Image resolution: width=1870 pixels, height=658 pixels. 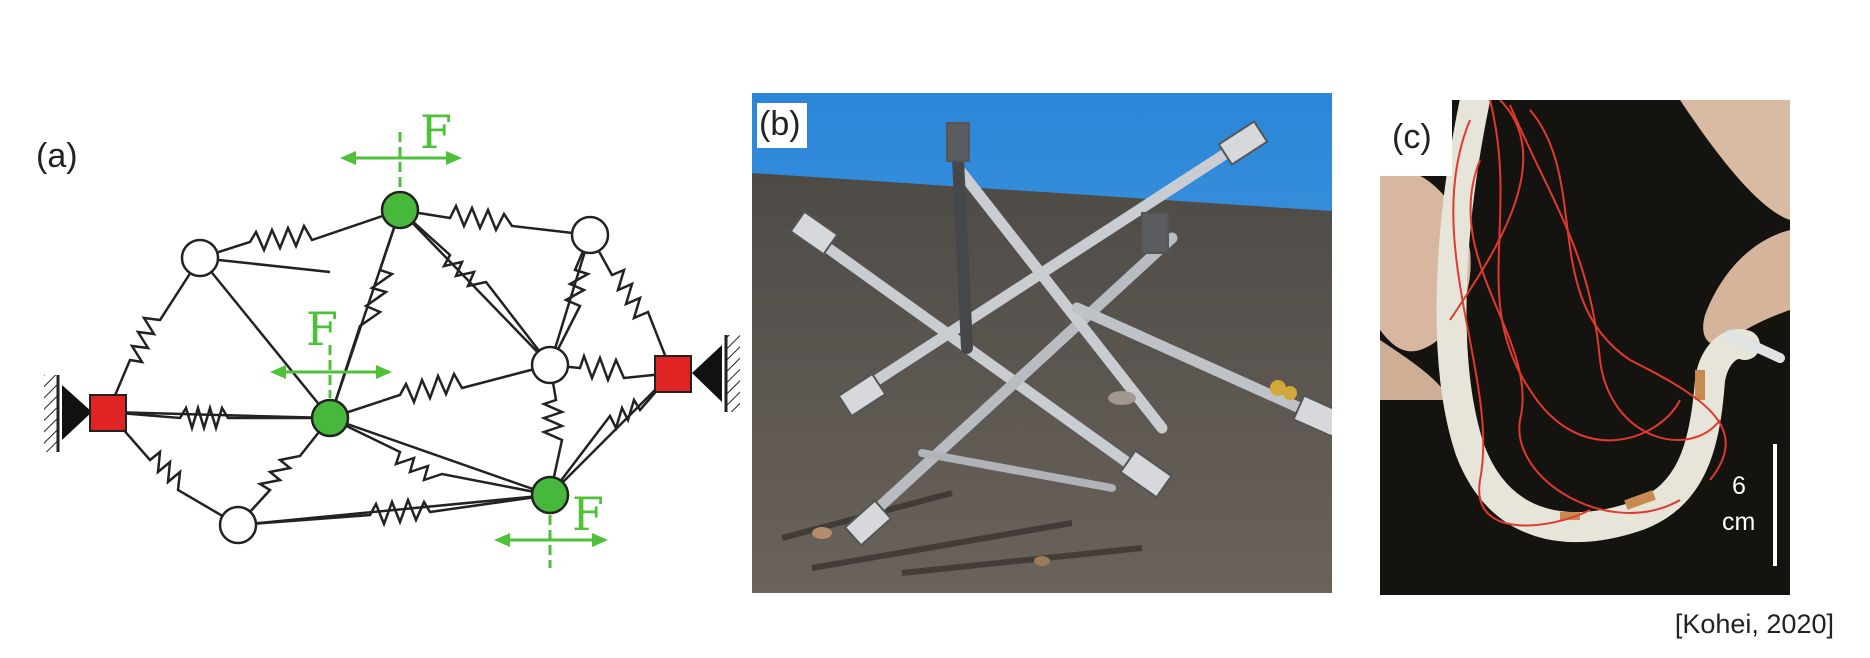 What do you see at coordinates (1739, 486) in the screenshot?
I see `scale-bar-value: 6` at bounding box center [1739, 486].